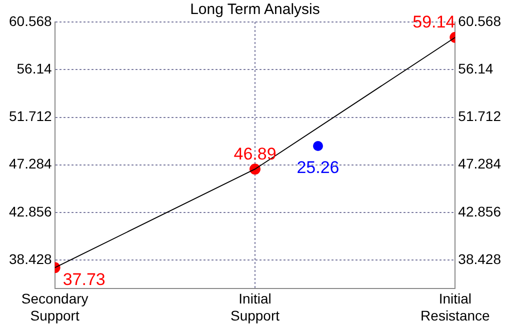 Image resolution: width=510 pixels, height=330 pixels. What do you see at coordinates (255, 9) in the screenshot?
I see `chart-title: Long Term Analysis` at bounding box center [255, 9].